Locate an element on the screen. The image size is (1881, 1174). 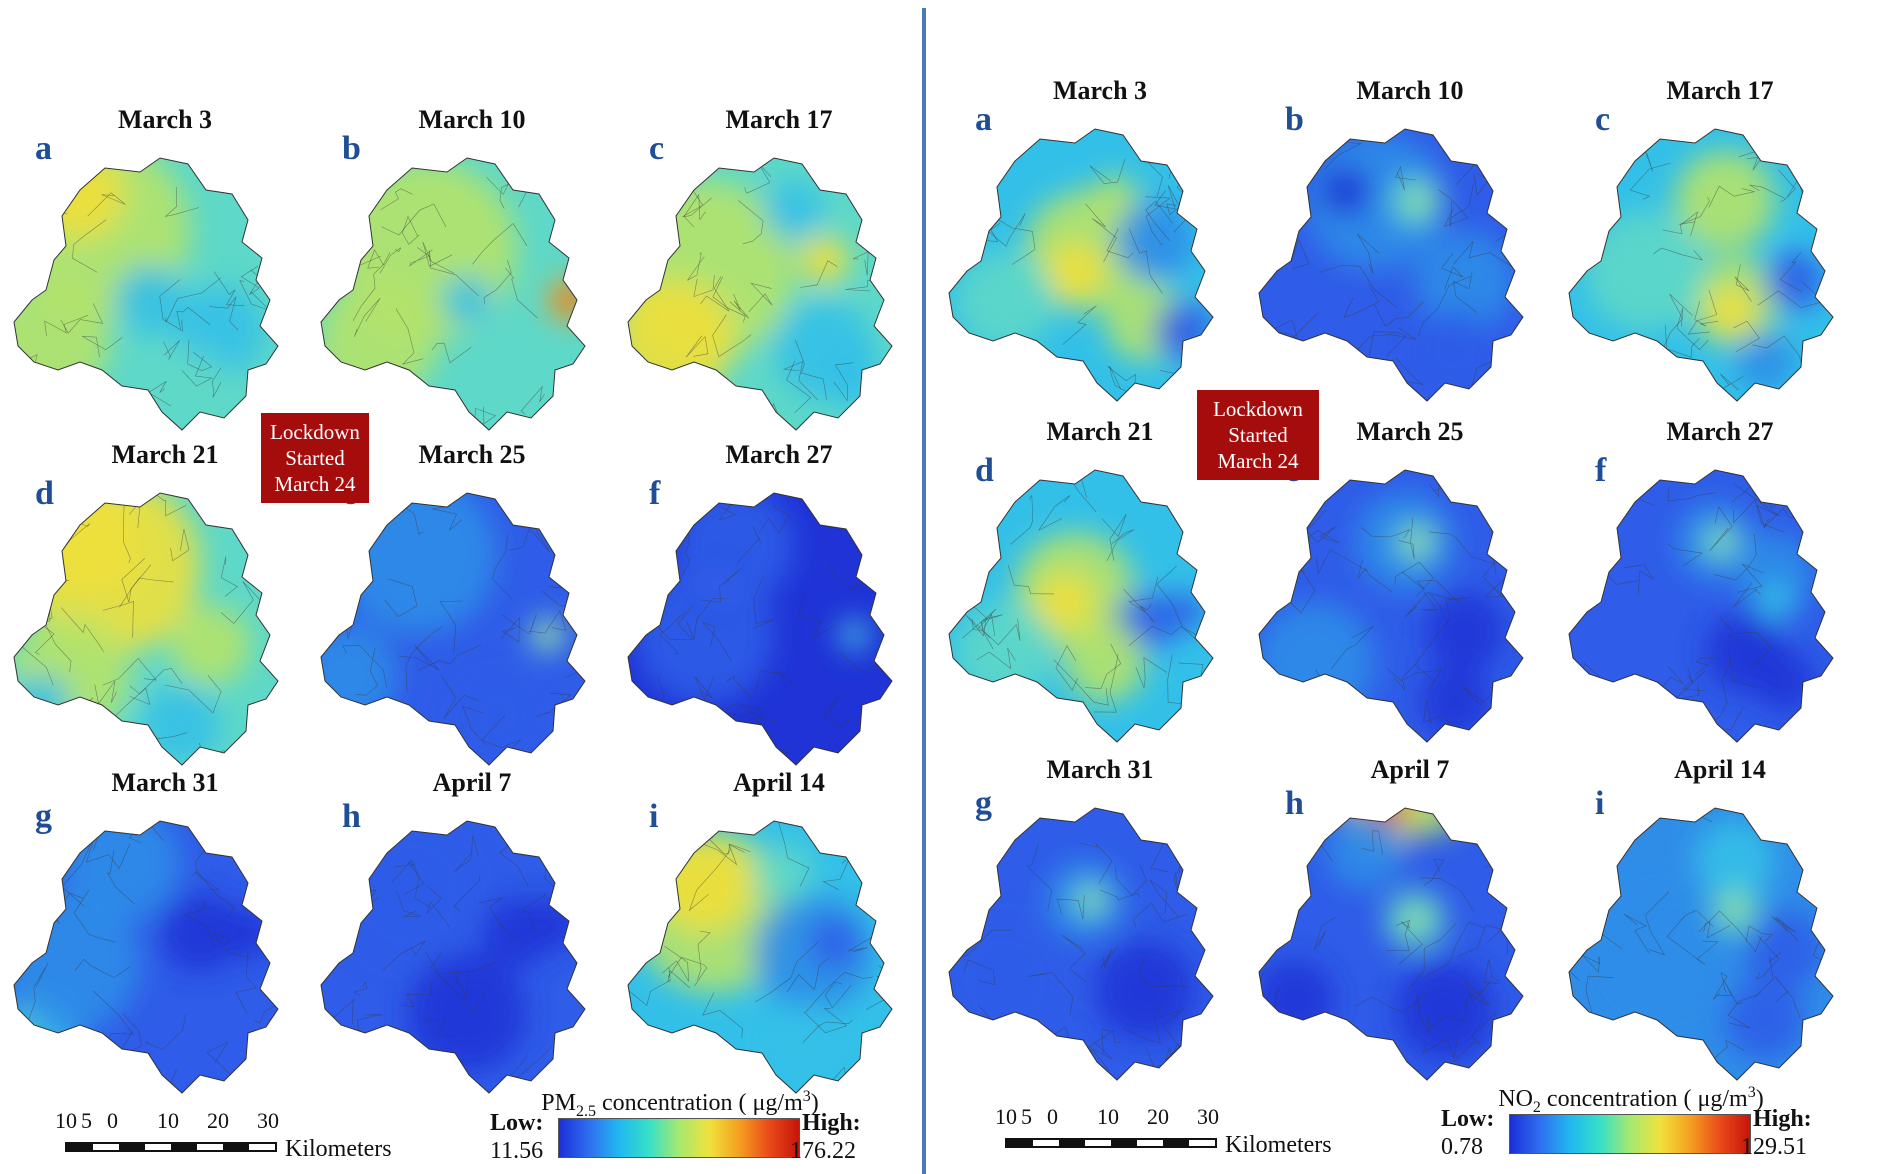
legend-title: PM2.5 concentration ( μg/m3) is located at coordinates (680, 1104).